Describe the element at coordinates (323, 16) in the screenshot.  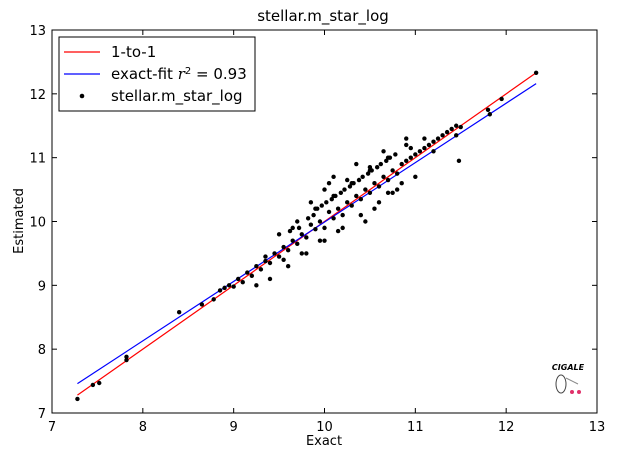
I see `chart-title: stellar.m_star_log` at that location.